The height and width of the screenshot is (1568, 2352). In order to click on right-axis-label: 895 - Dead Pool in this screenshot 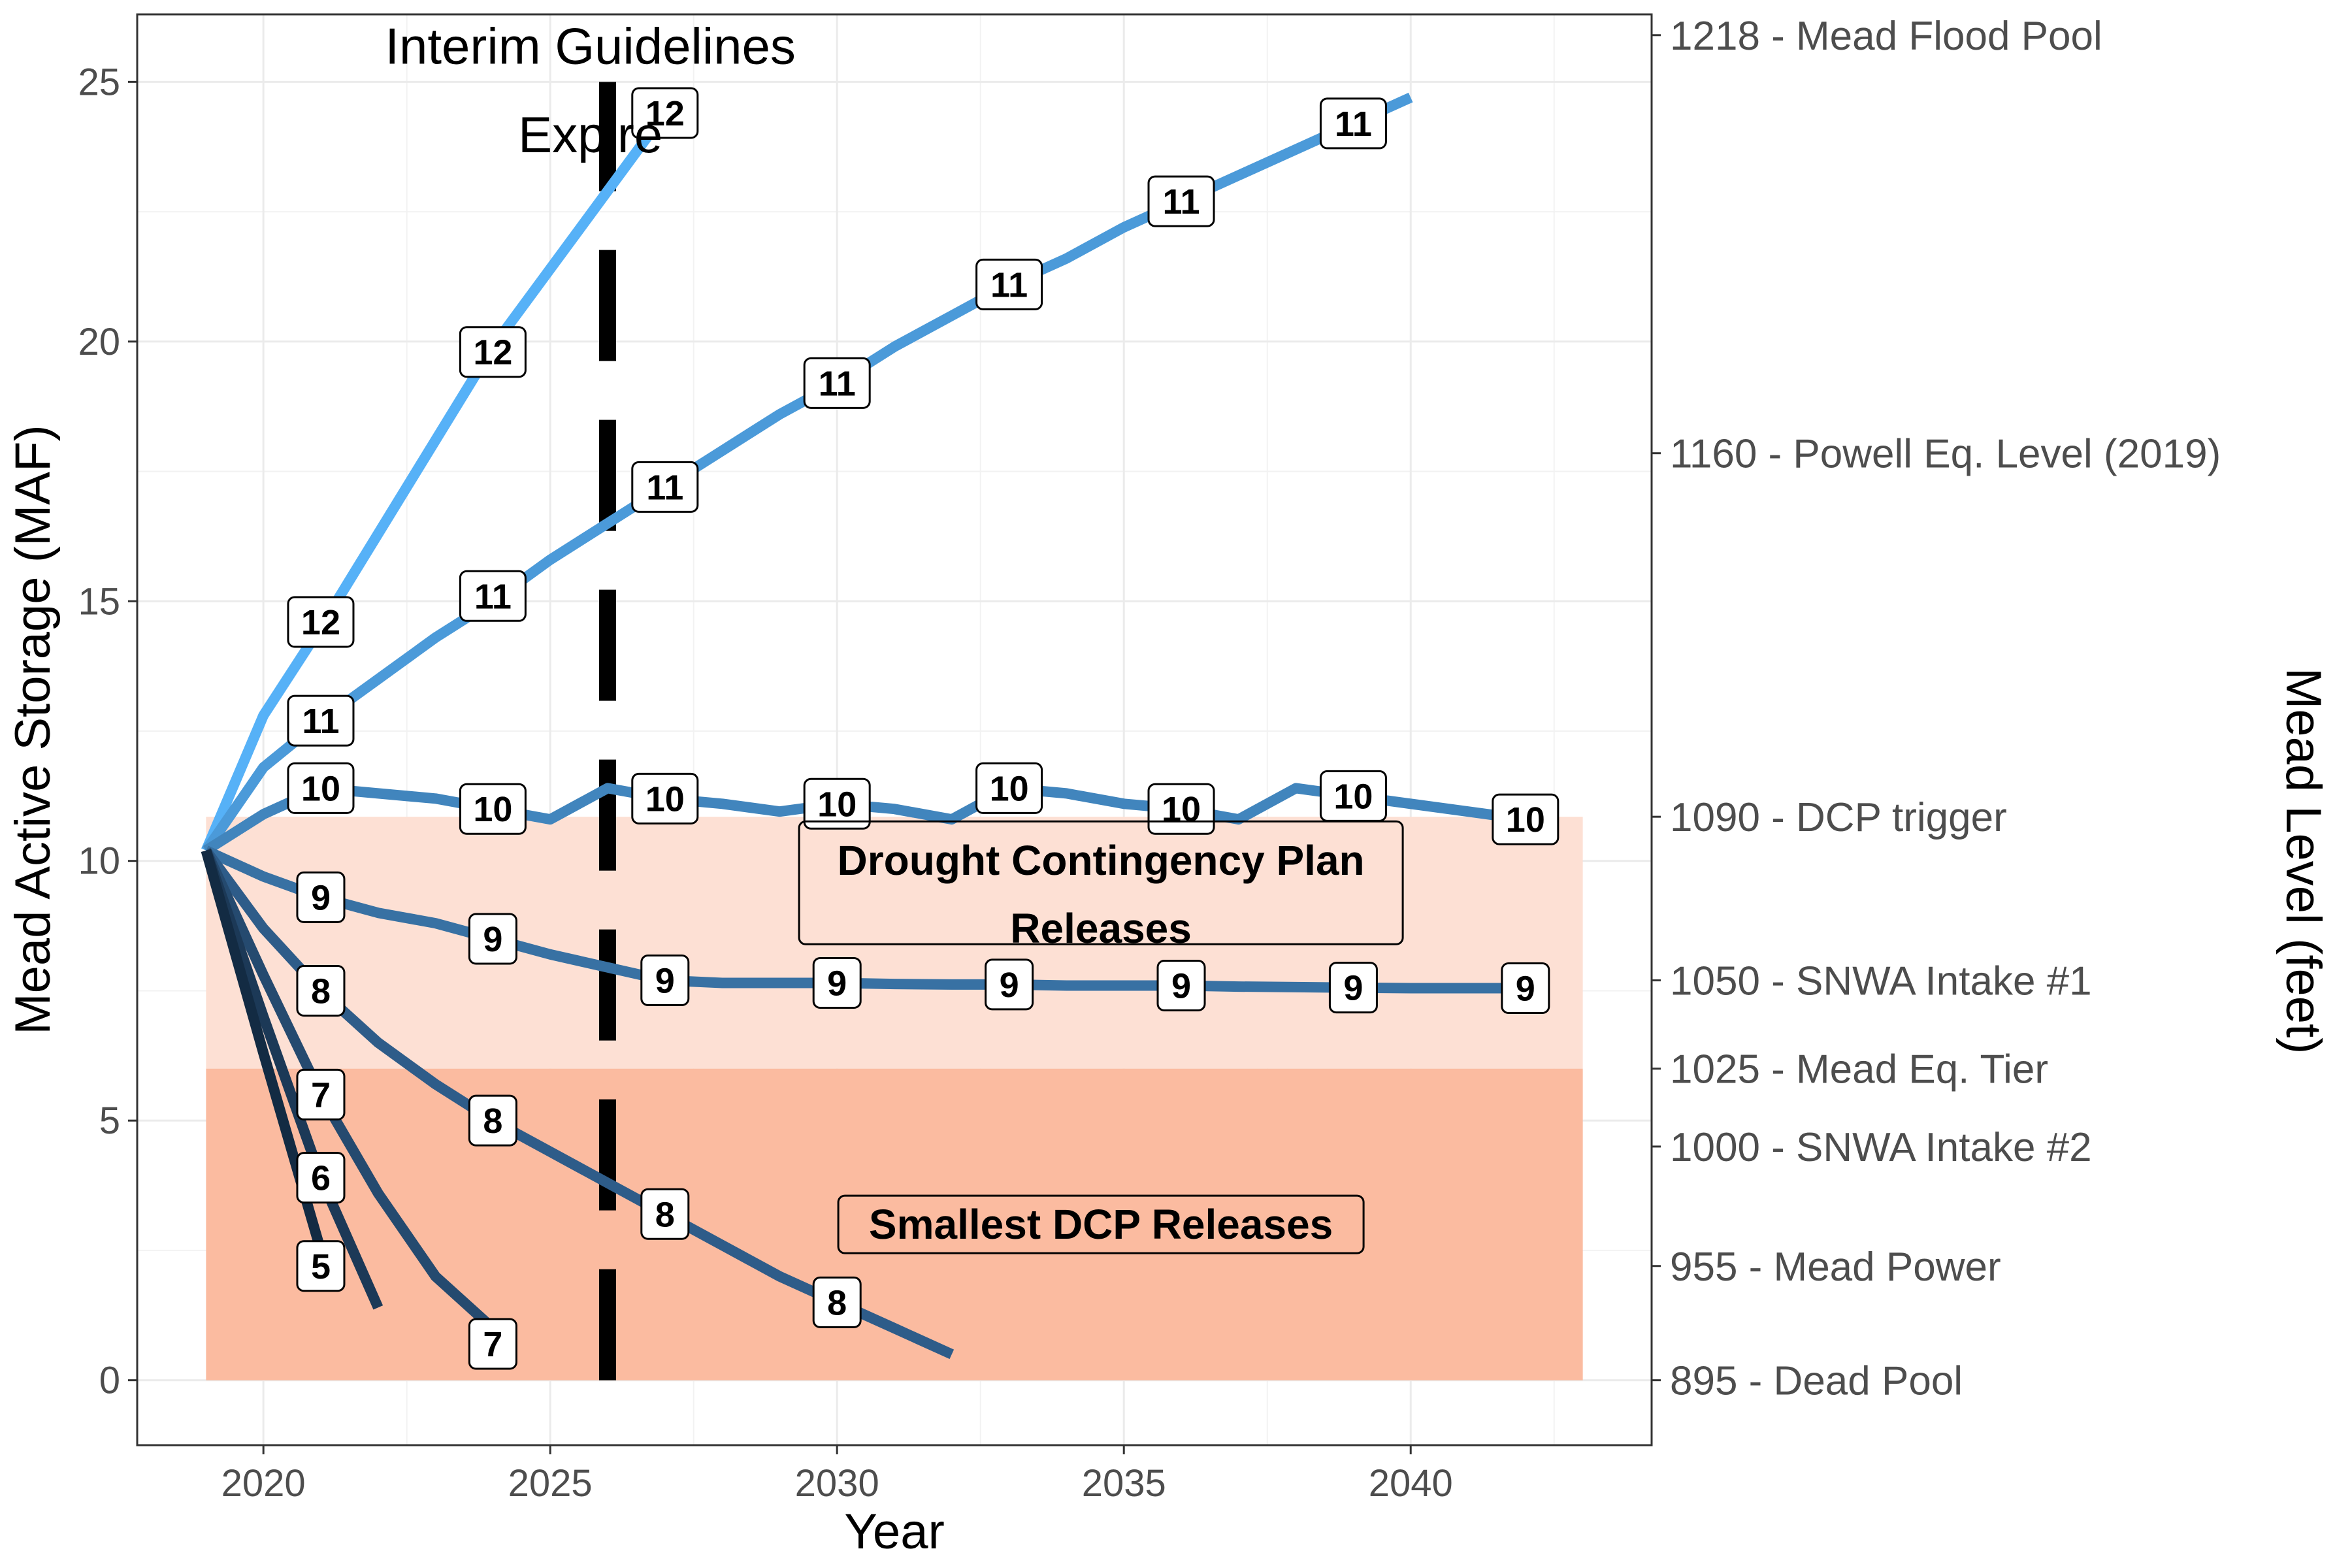, I will do `click(1816, 1381)`.